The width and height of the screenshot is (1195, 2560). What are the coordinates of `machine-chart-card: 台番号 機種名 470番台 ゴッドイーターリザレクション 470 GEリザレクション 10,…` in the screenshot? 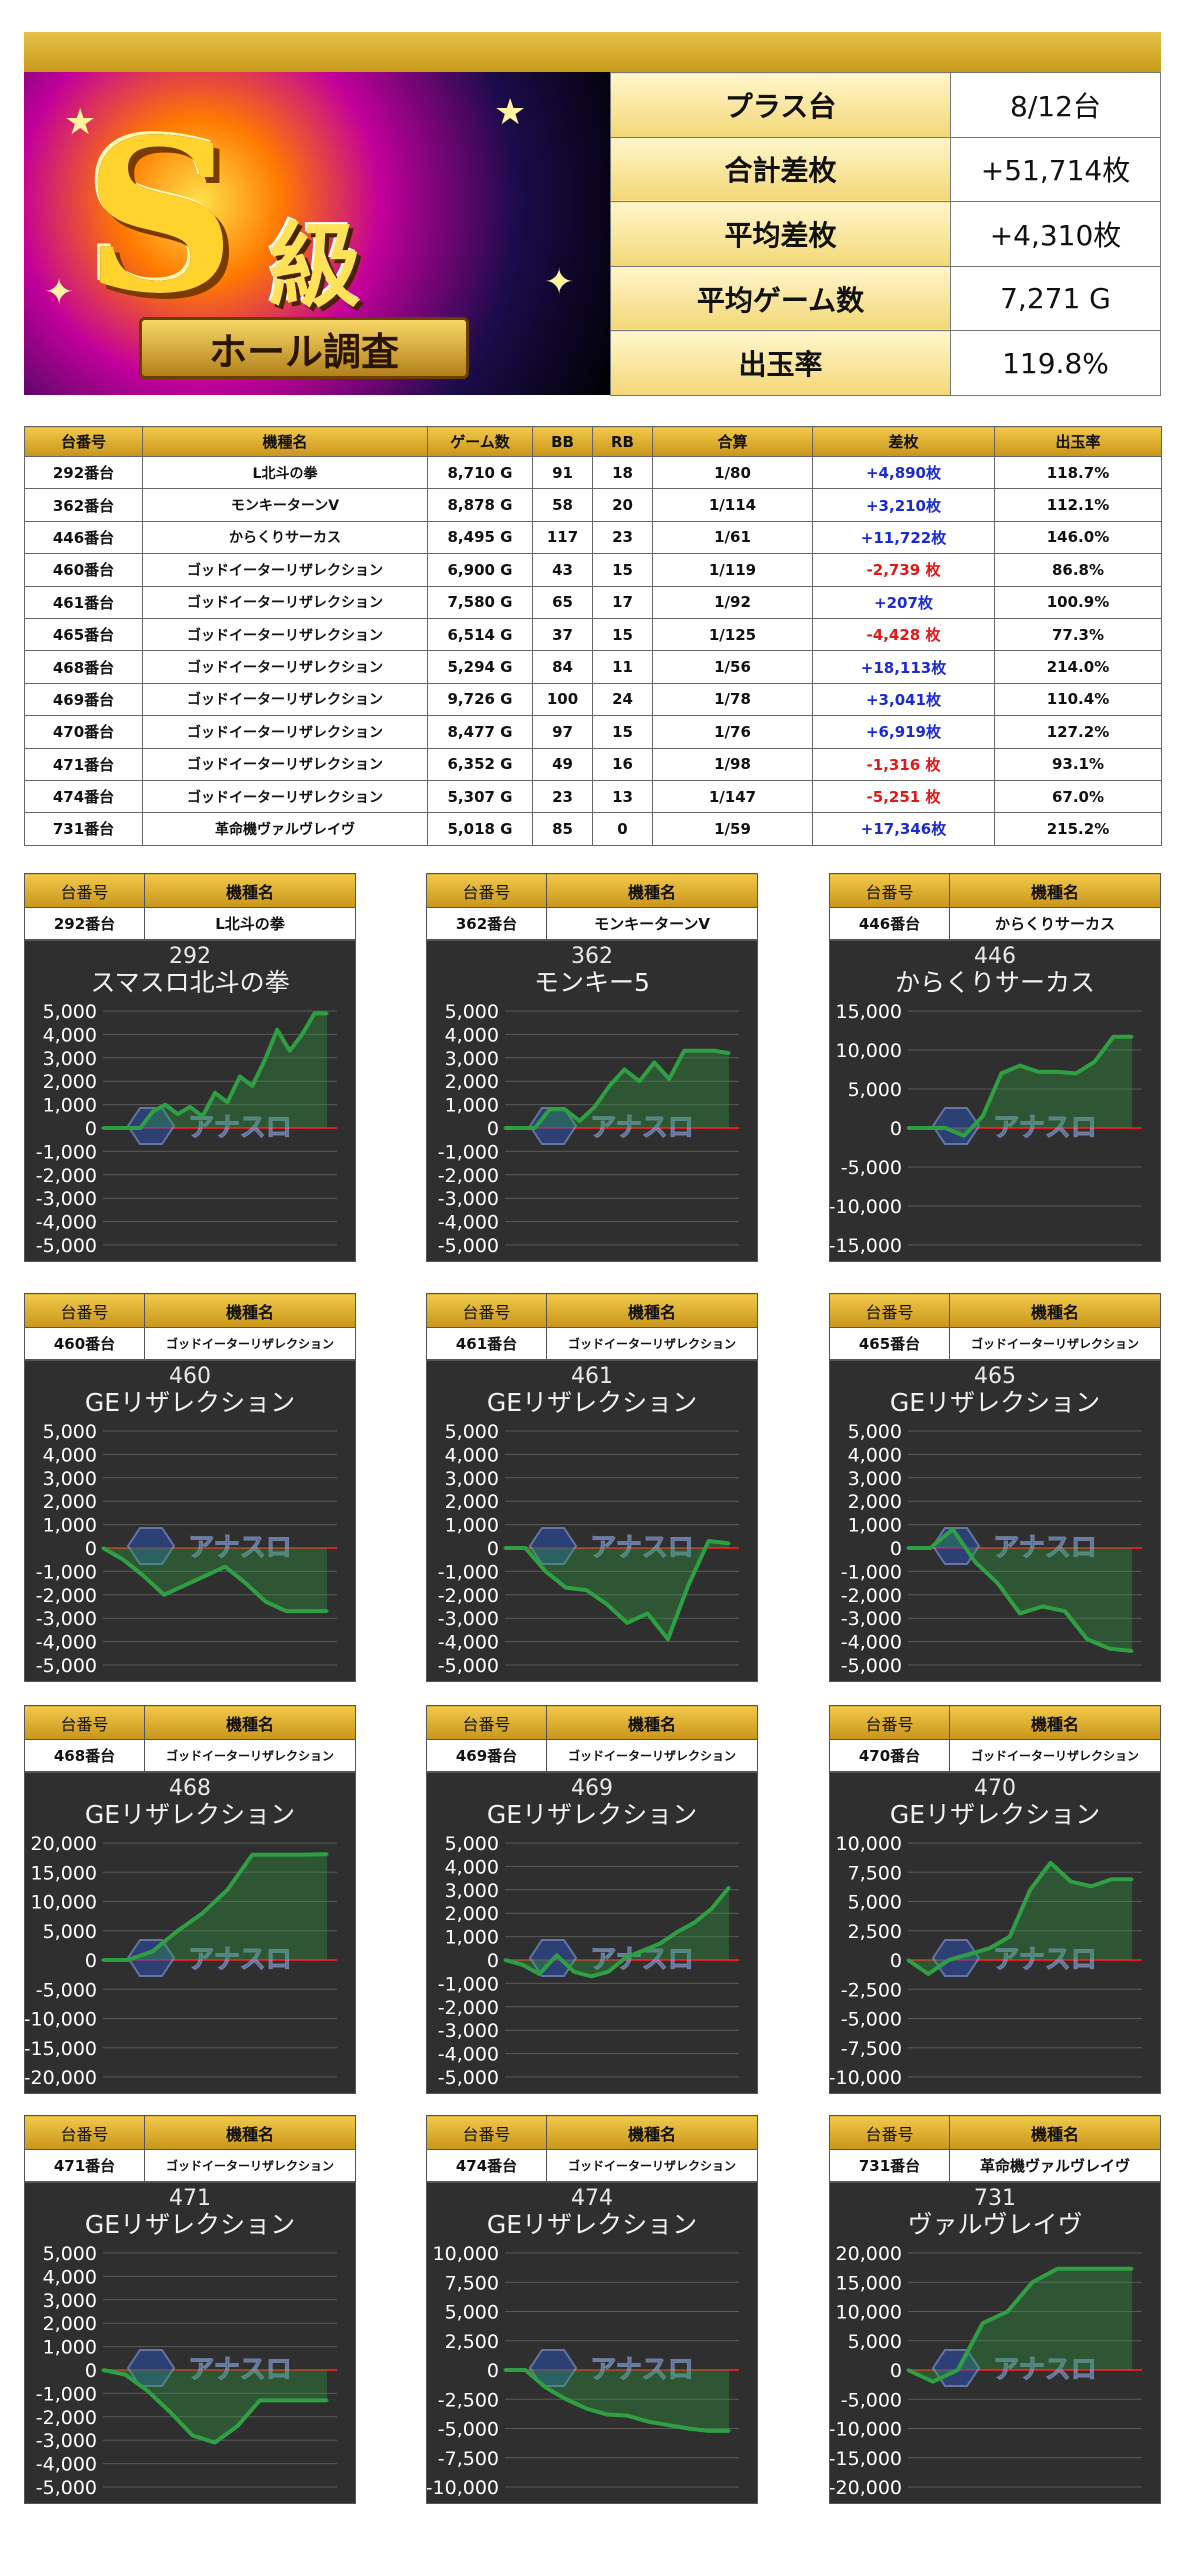 It's located at (995, 1899).